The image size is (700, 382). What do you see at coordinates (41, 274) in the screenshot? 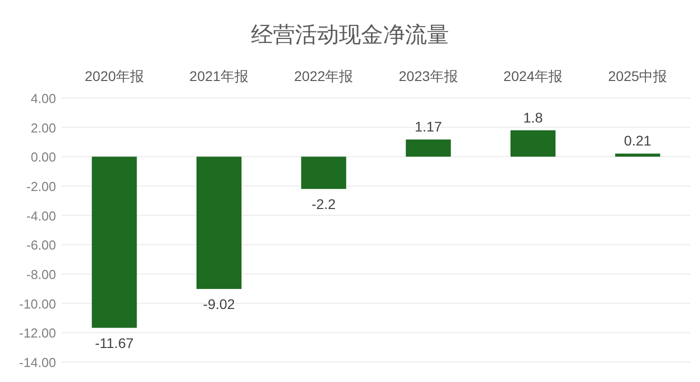
I see `y-tick-label: -8.00` at bounding box center [41, 274].